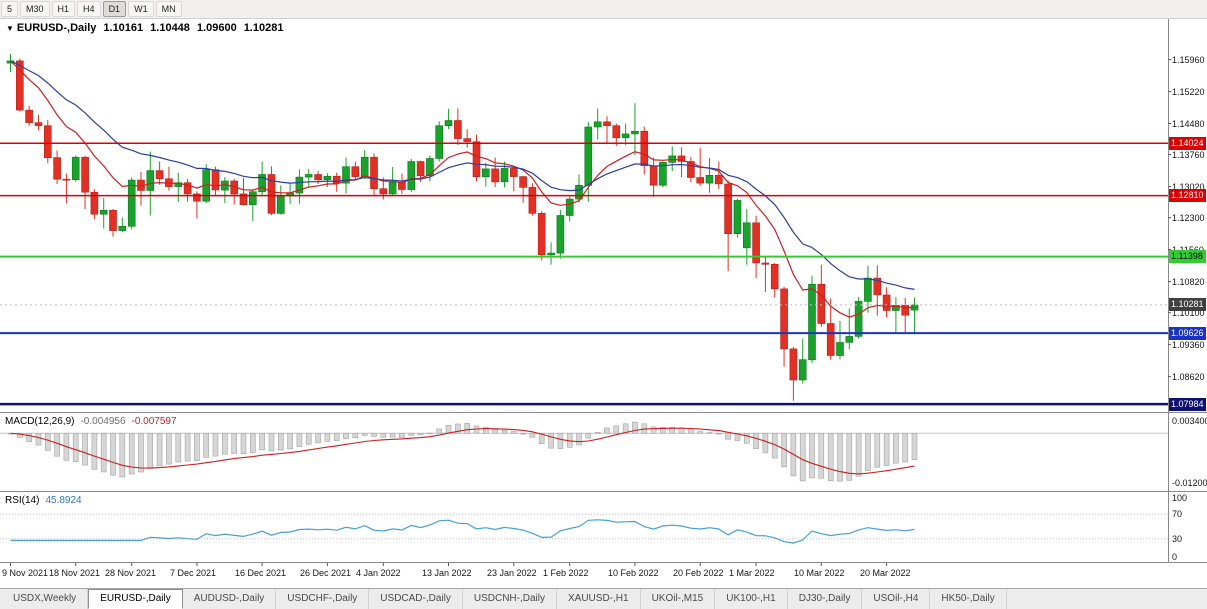 This screenshot has width=1207, height=609. Describe the element at coordinates (89, 9) in the screenshot. I see `timeframe-button-h4: H4` at that location.